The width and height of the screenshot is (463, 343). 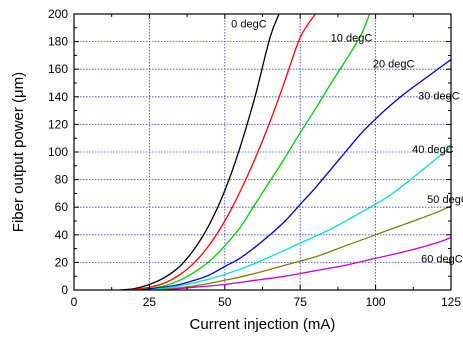 I want to click on series-label-60-degc: 60 degC, so click(x=442, y=259).